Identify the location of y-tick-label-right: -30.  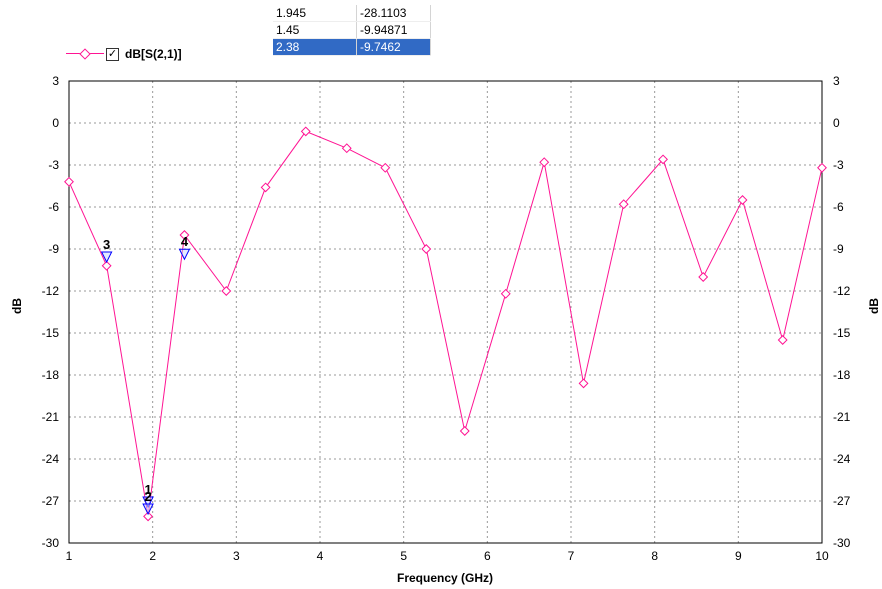
(842, 543).